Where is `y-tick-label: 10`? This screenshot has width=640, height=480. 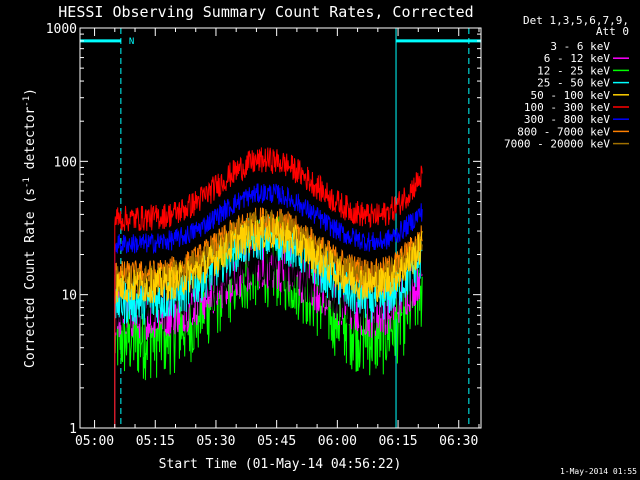 y-tick-label: 10 is located at coordinates (69, 296).